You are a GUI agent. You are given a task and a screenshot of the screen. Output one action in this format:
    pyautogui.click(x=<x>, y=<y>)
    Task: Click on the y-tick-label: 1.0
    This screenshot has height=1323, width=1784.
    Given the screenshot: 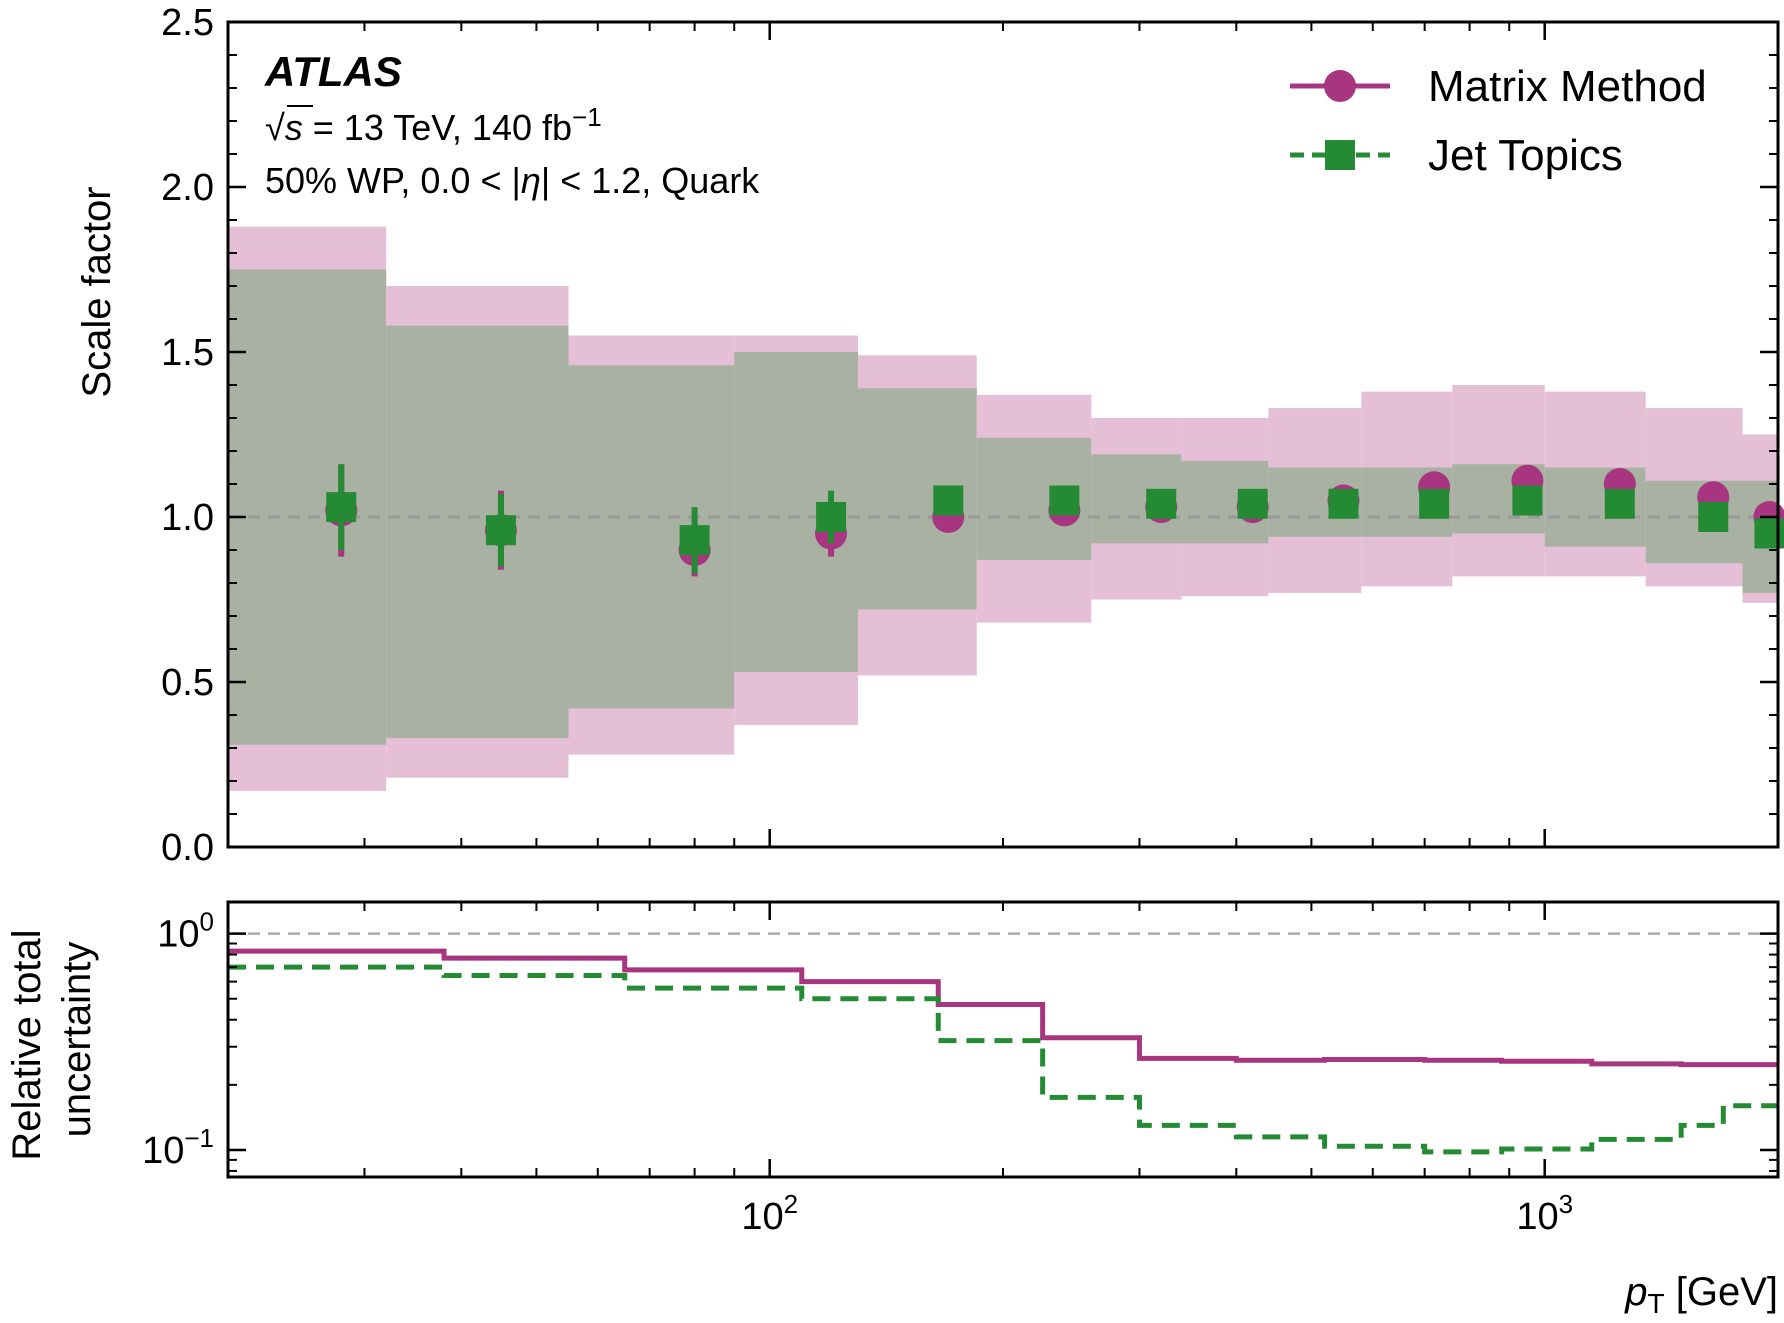 What is the action you would take?
    pyautogui.click(x=187, y=518)
    